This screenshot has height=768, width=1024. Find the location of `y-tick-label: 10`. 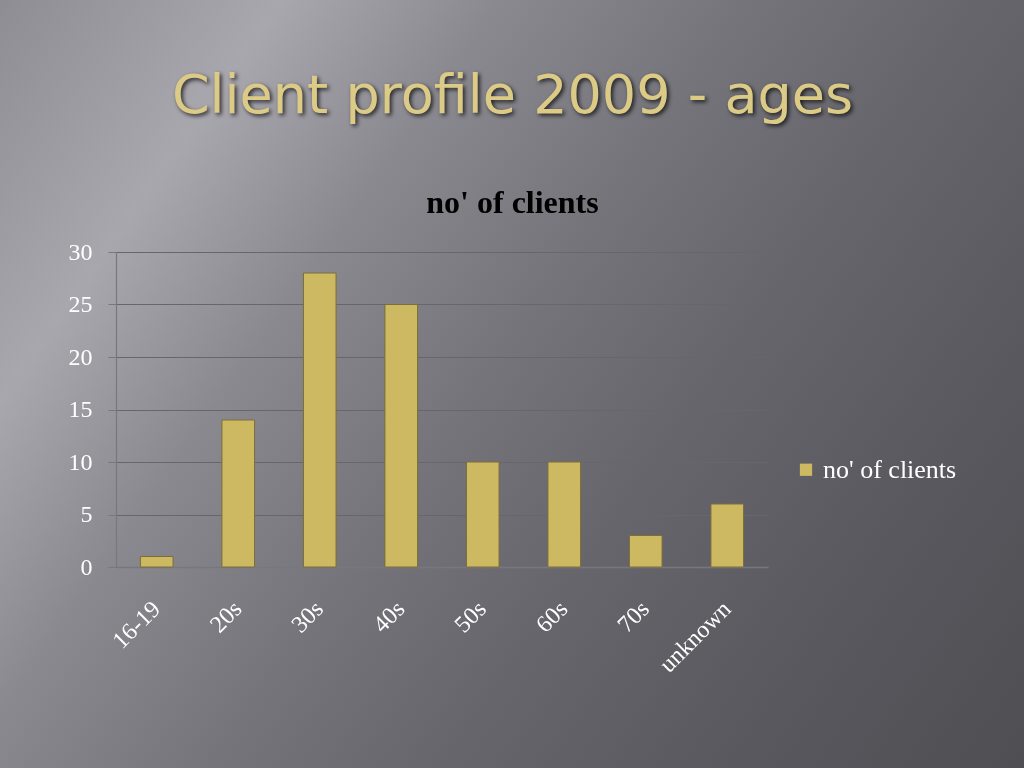

y-tick-label: 10 is located at coordinates (80, 461).